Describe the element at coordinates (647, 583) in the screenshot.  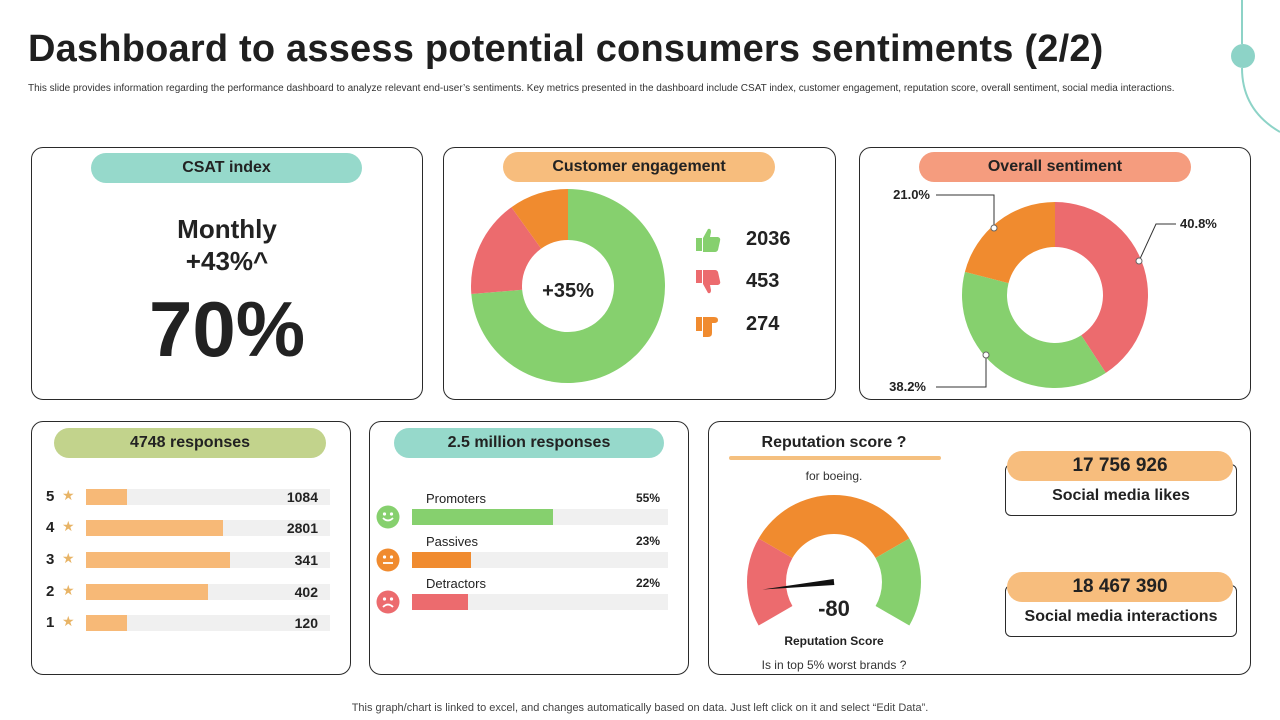
I see `nps-percent: 22%` at that location.